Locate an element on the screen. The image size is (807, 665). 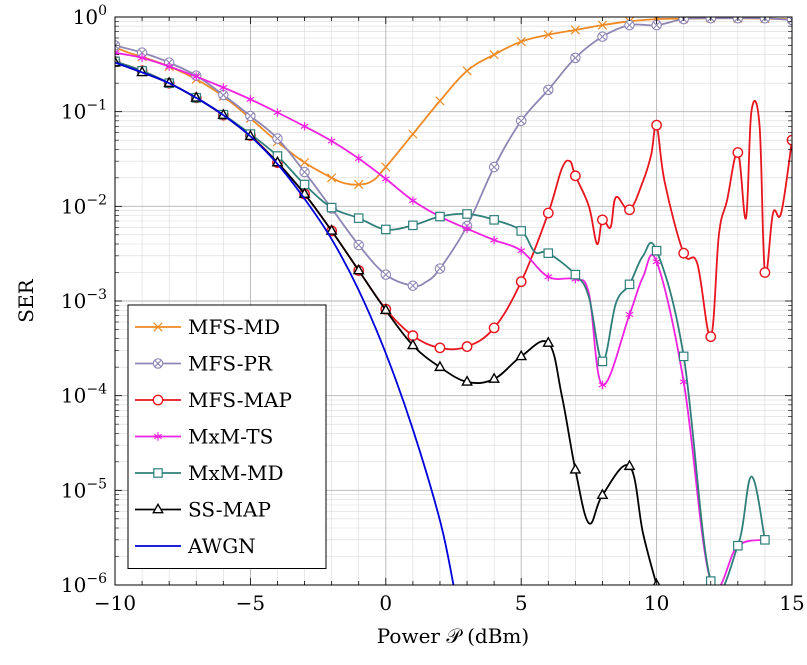
legend-item: MxM-TS is located at coordinates (204, 437).